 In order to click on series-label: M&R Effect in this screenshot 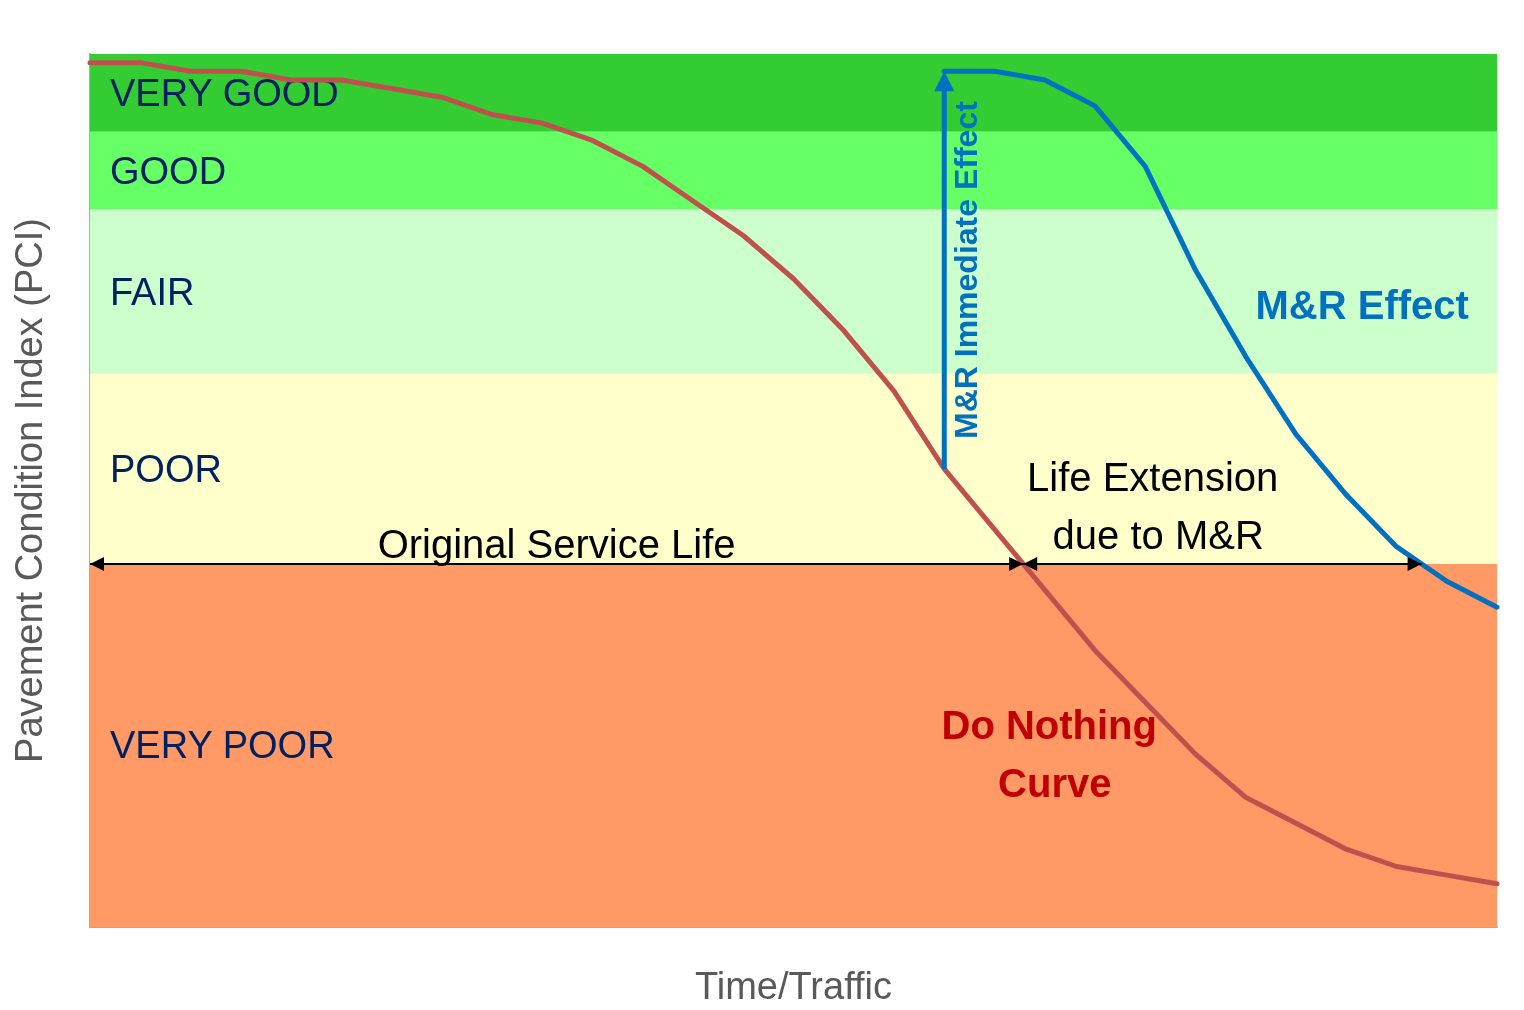, I will do `click(1362, 304)`.